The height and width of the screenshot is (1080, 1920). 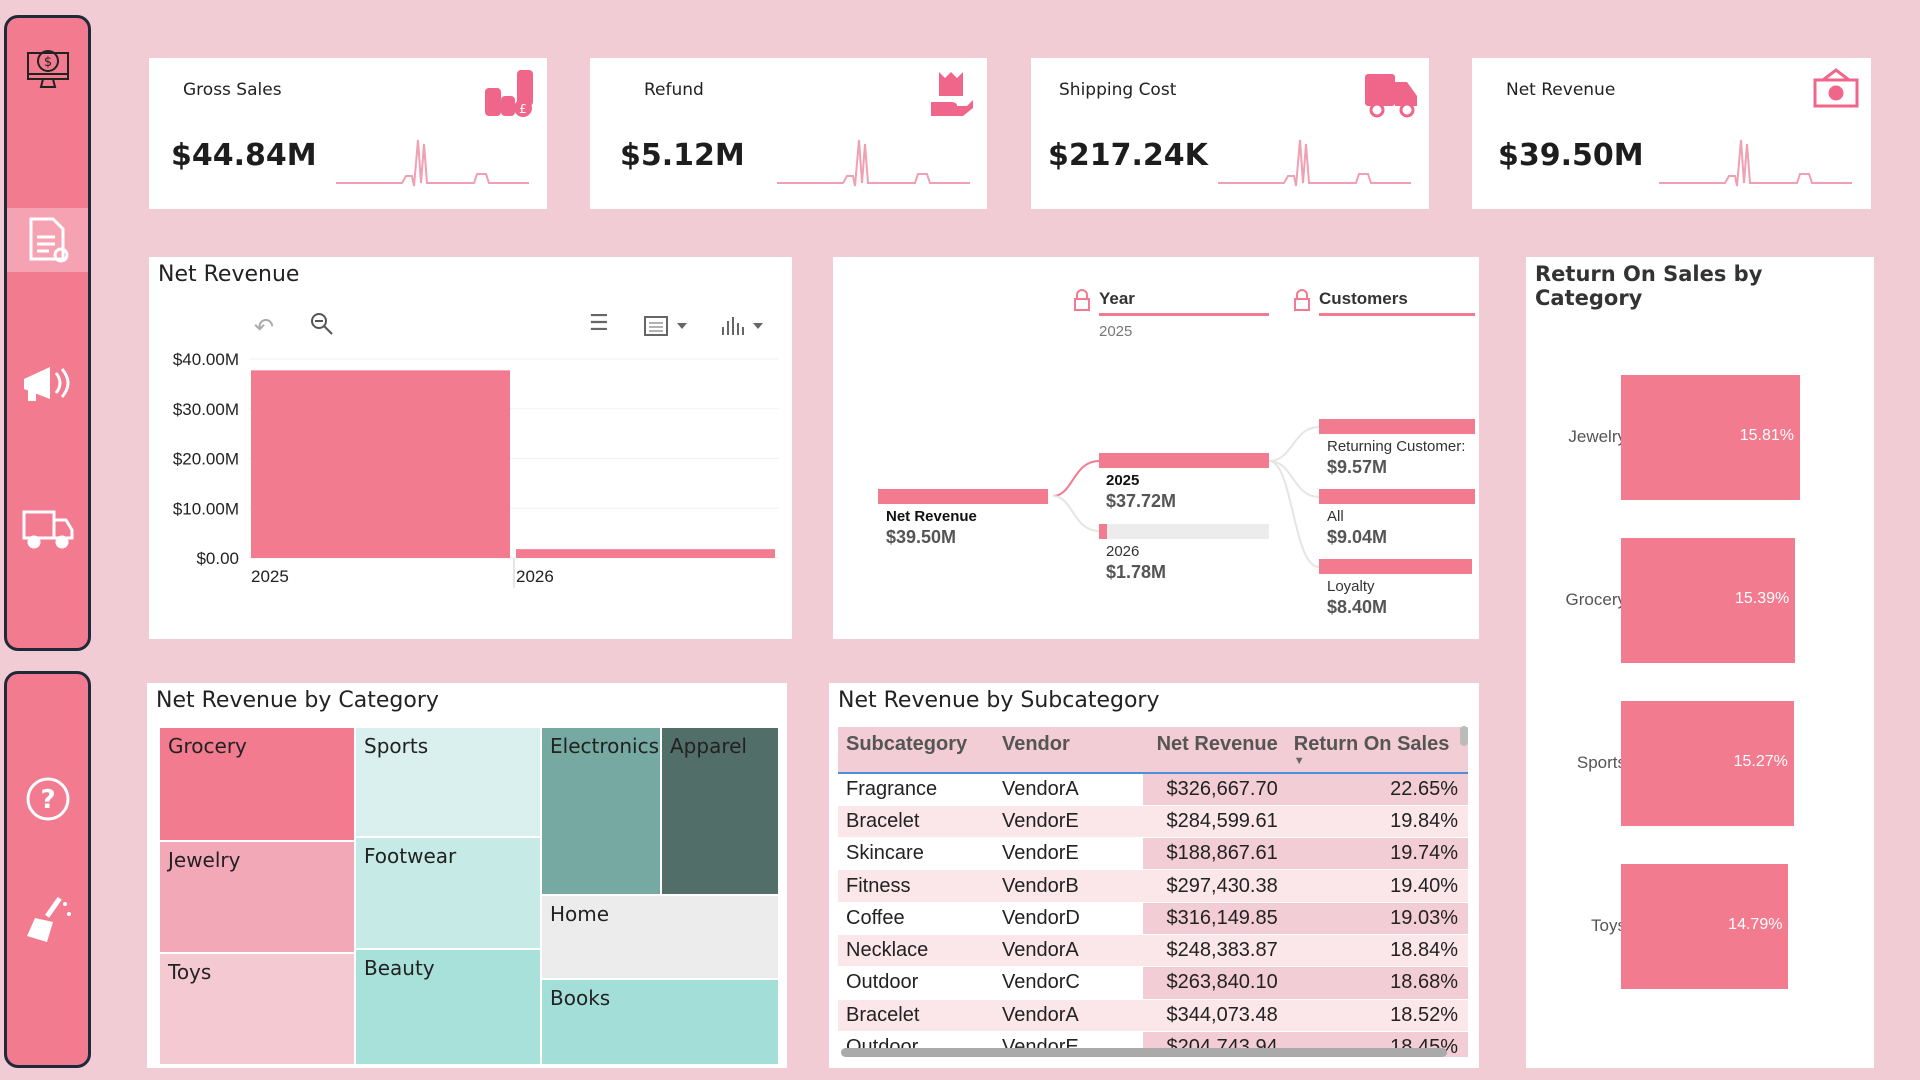 I want to click on vendor-cell: VendorE, so click(x=1068, y=854).